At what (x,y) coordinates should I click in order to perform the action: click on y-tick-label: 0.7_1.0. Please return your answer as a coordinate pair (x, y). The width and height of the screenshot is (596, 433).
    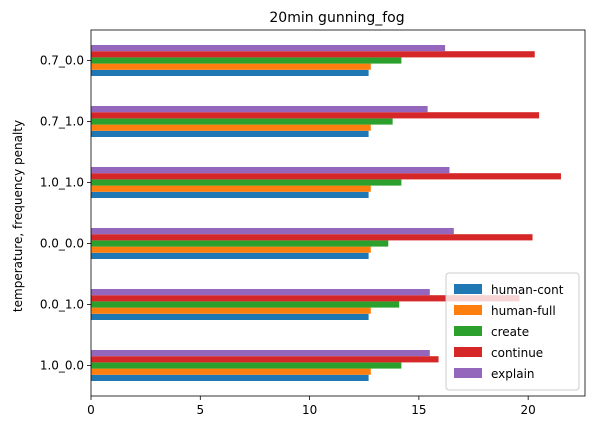
    Looking at the image, I should click on (62, 122).